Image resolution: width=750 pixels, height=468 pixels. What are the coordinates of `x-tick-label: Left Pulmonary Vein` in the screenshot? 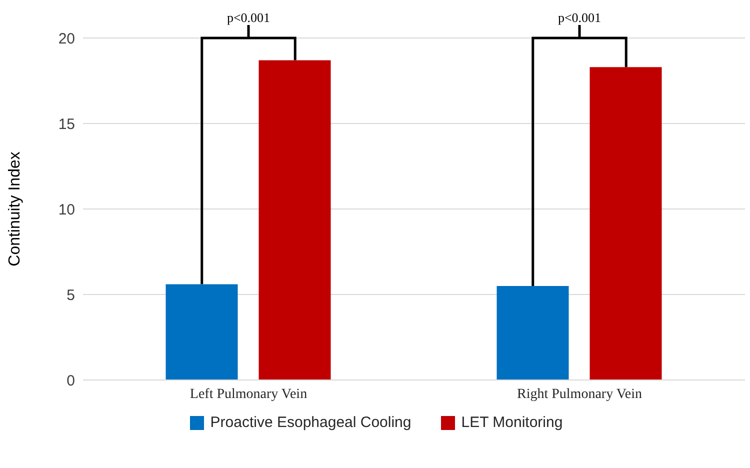 It's located at (249, 394).